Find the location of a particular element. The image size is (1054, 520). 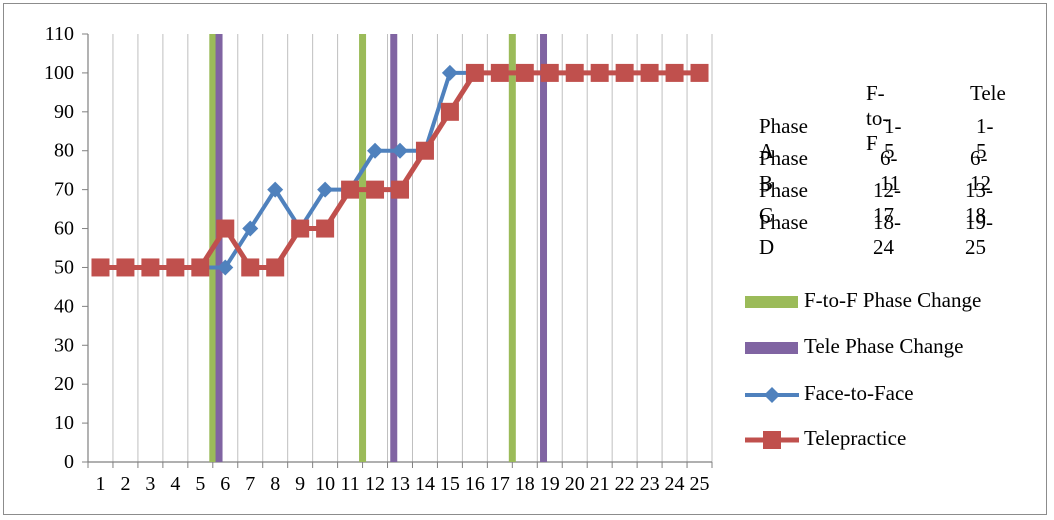

x-tick-label: 12 is located at coordinates (375, 484).